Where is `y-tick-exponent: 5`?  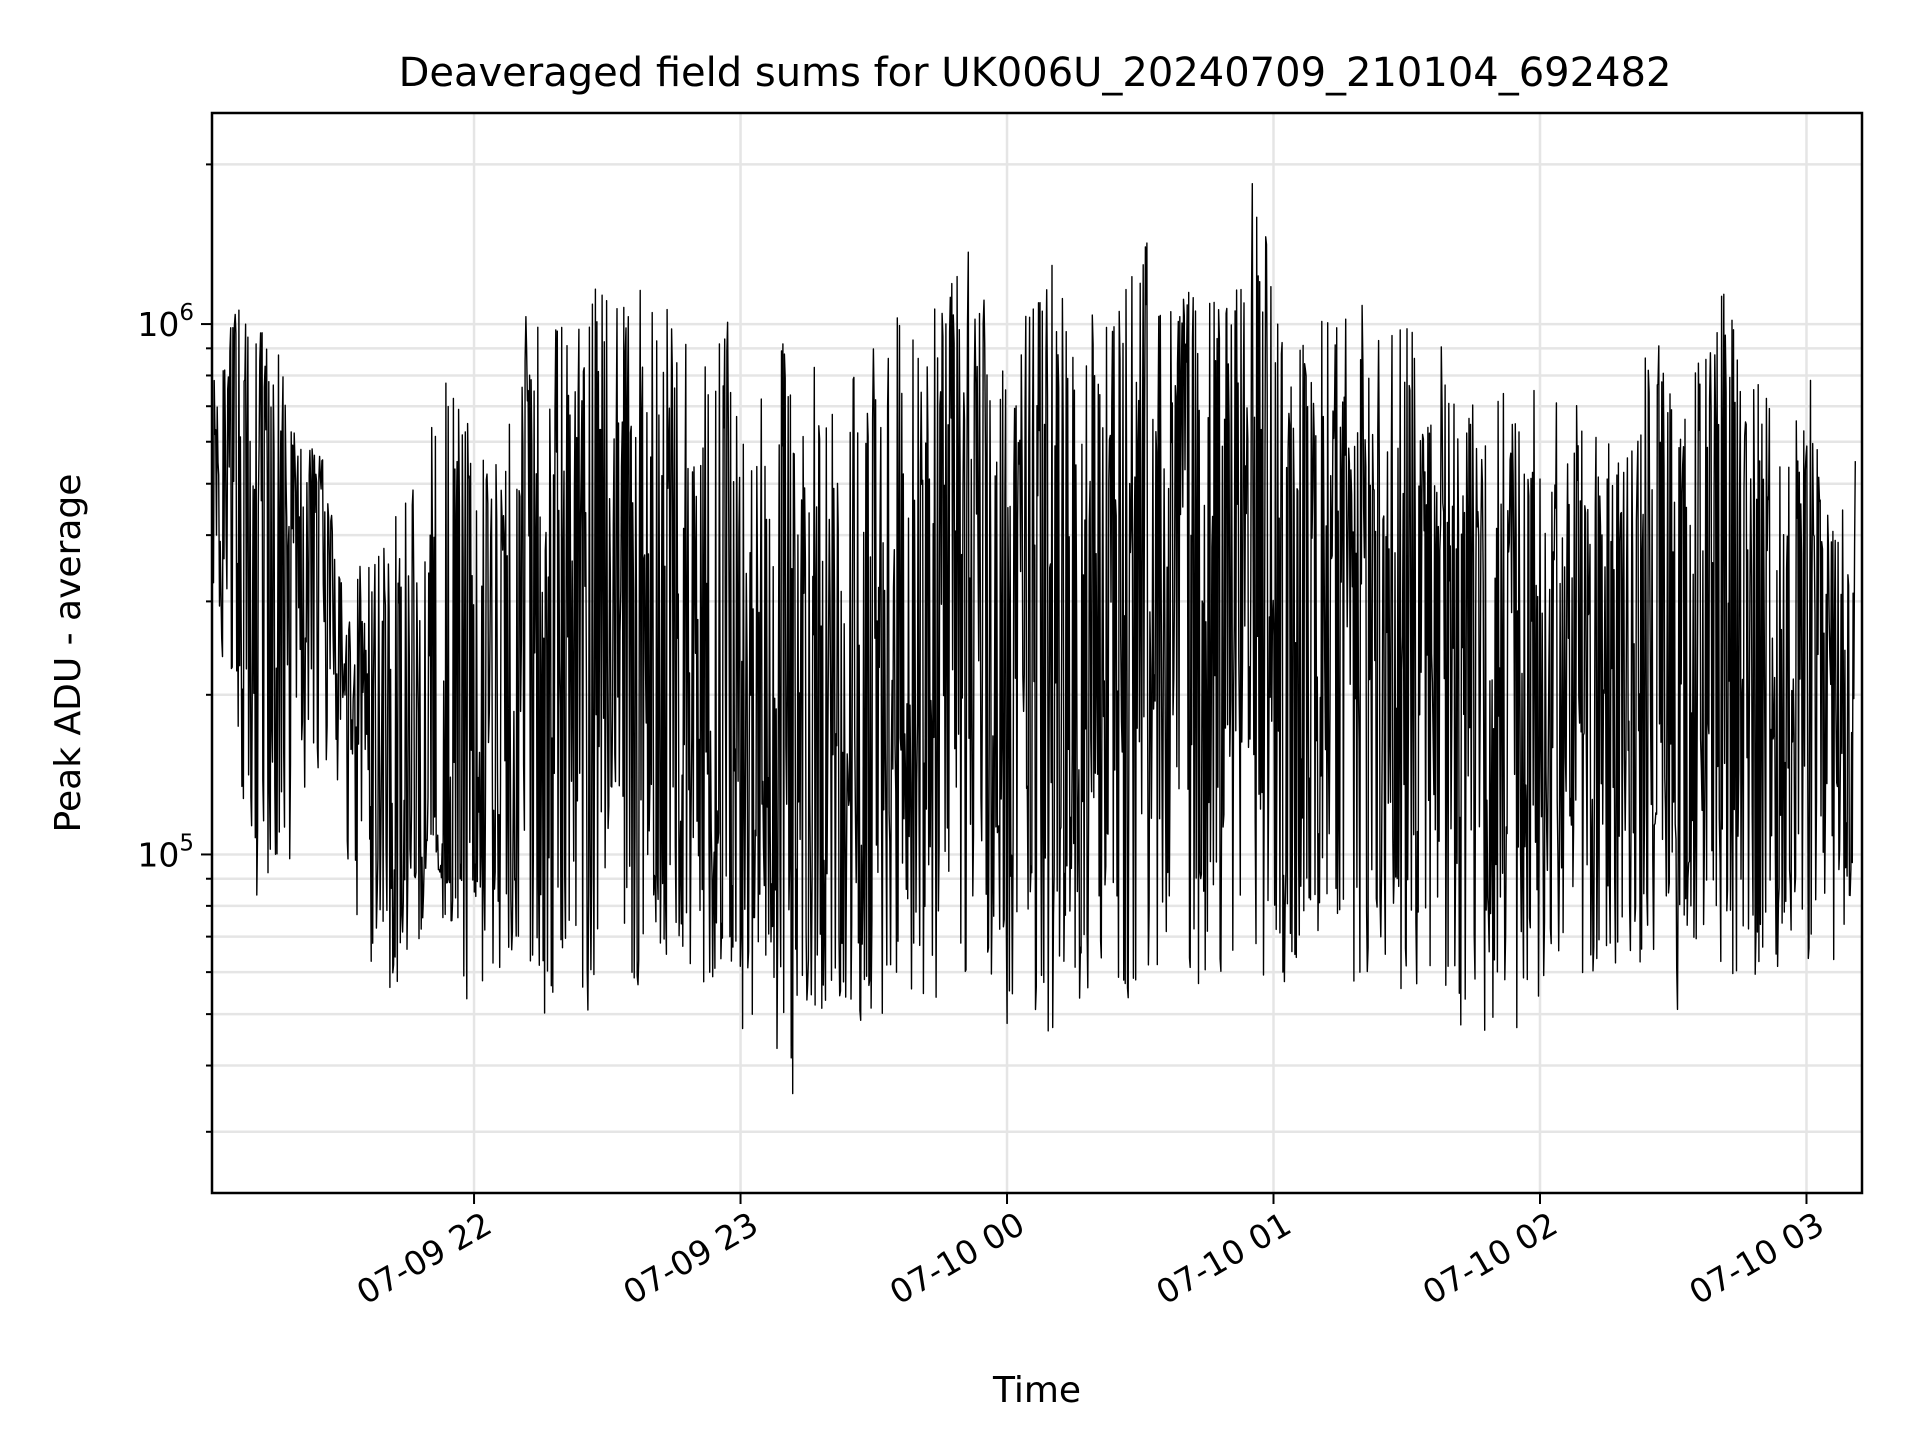 y-tick-exponent: 5 is located at coordinates (186, 843).